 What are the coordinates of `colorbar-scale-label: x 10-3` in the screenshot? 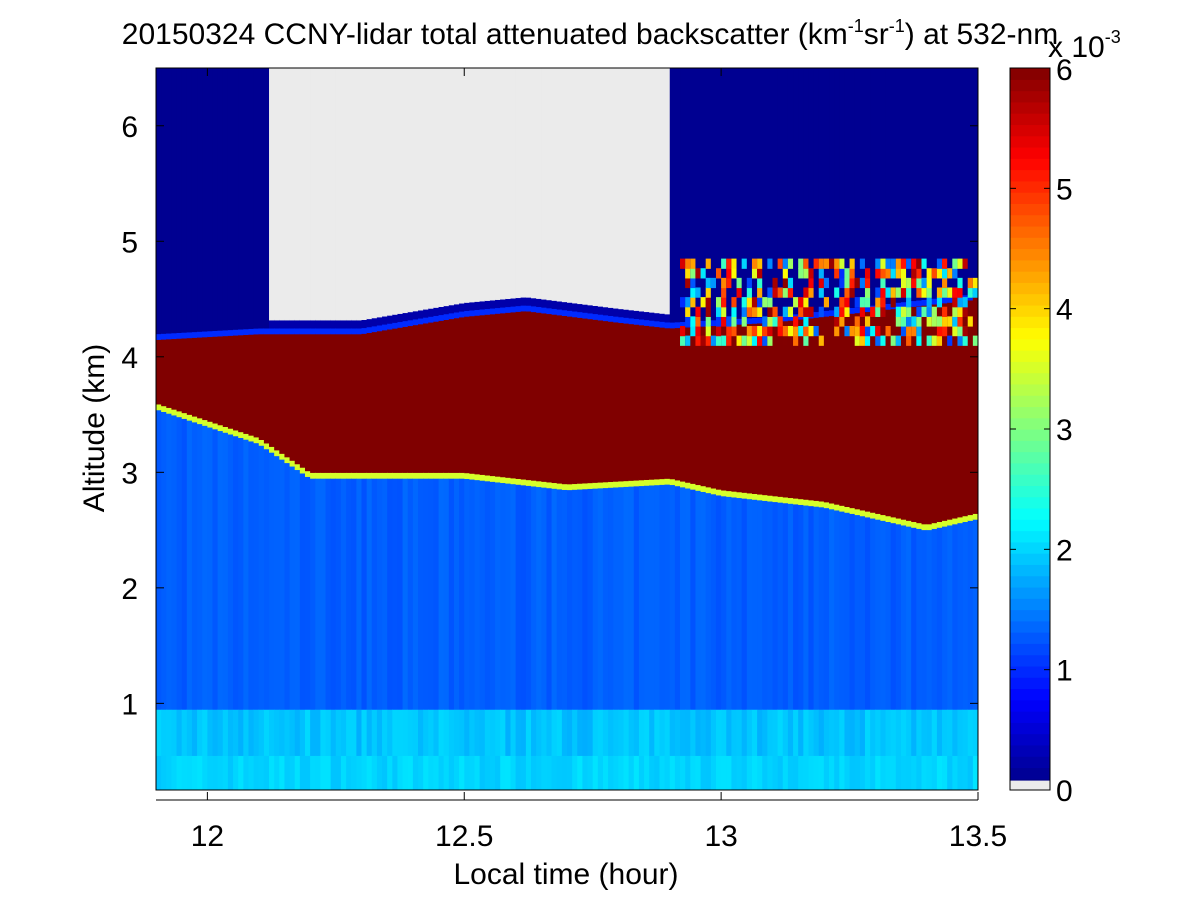 It's located at (1084, 45).